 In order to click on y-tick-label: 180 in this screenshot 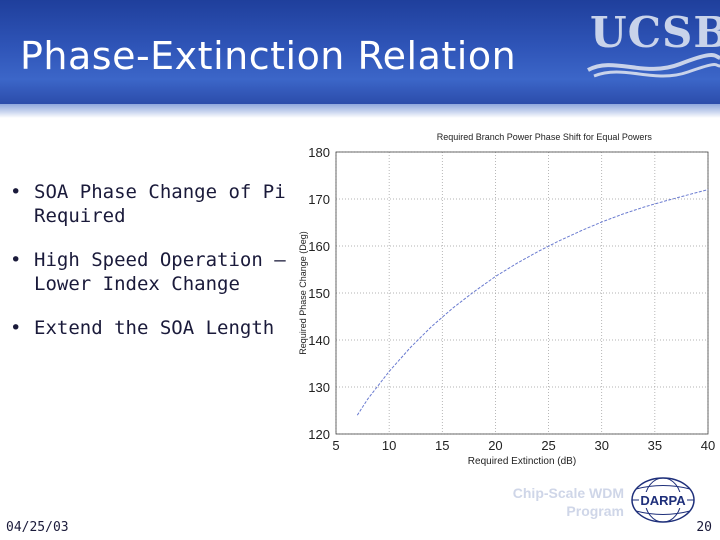, I will do `click(319, 152)`.